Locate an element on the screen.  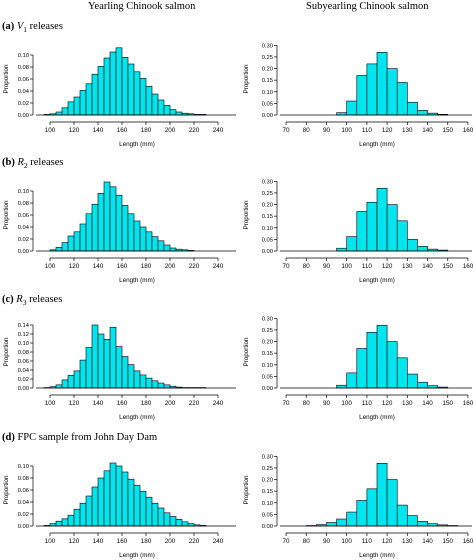
y-tick-label: 0.02 is located at coordinates (23, 380).